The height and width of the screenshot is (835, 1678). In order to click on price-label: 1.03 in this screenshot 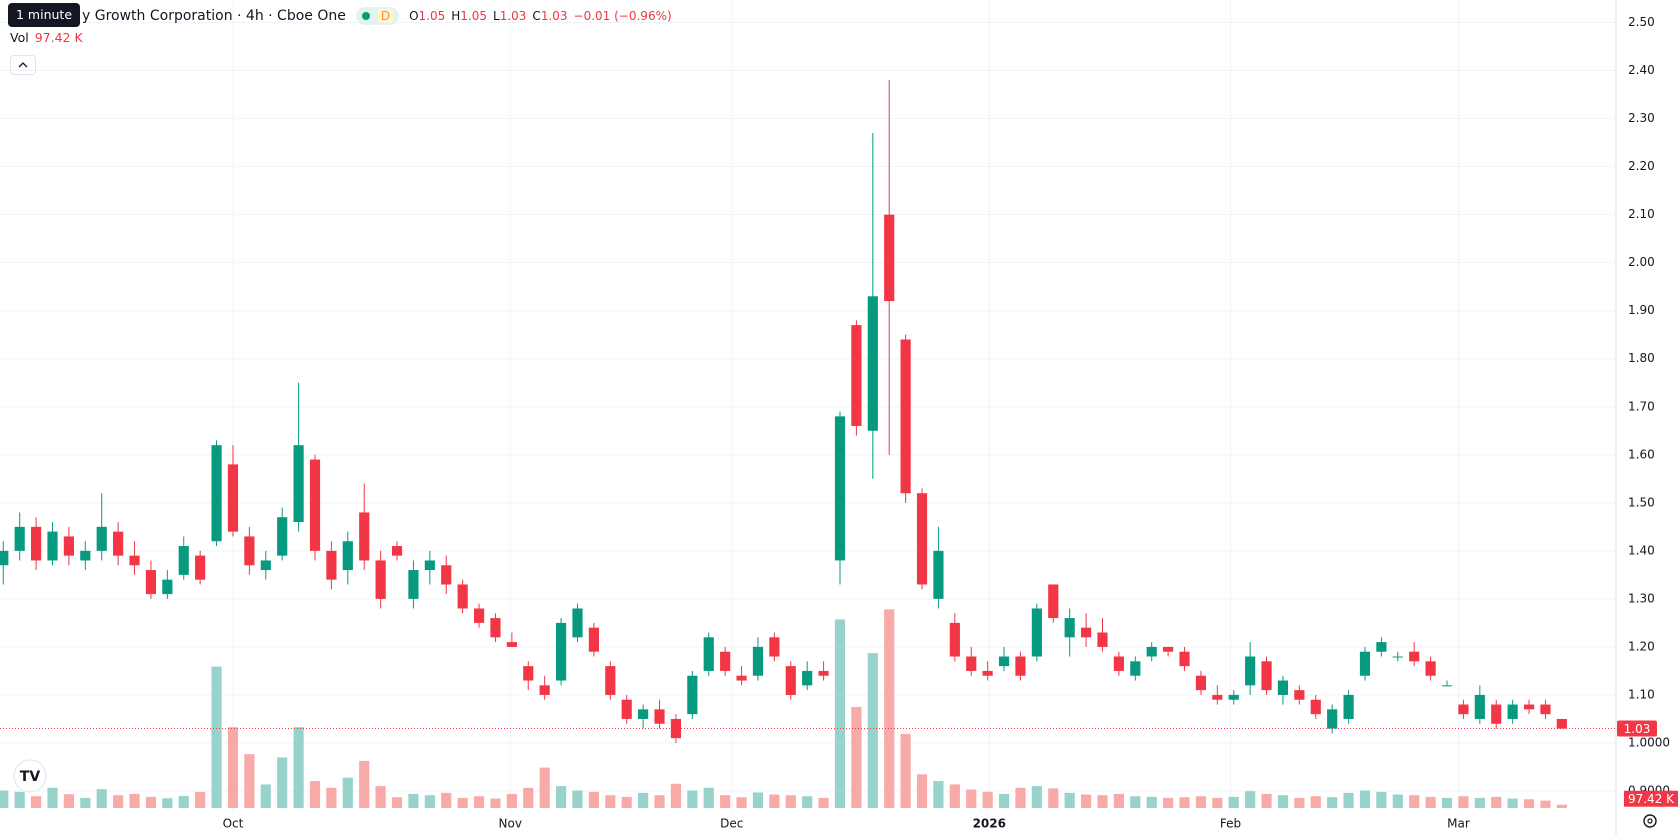, I will do `click(1637, 729)`.